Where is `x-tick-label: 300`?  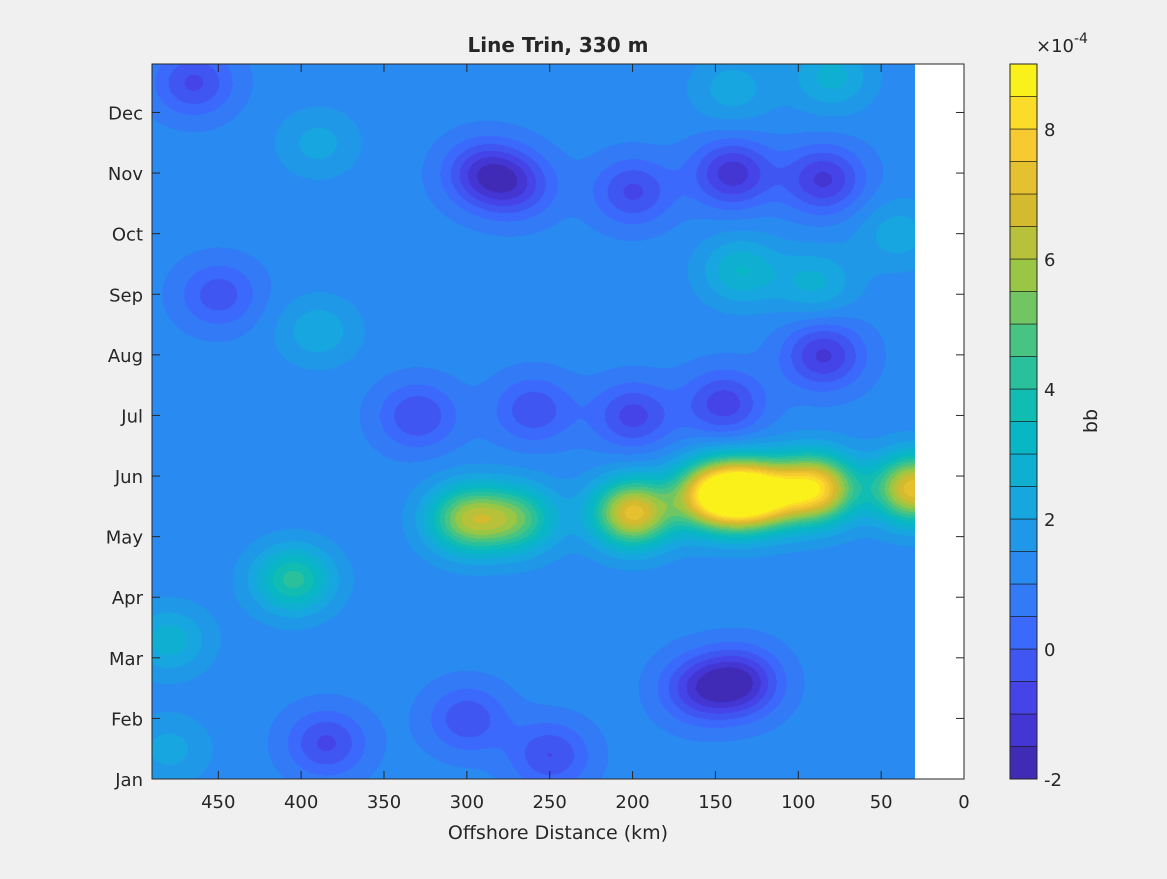
x-tick-label: 300 is located at coordinates (467, 802).